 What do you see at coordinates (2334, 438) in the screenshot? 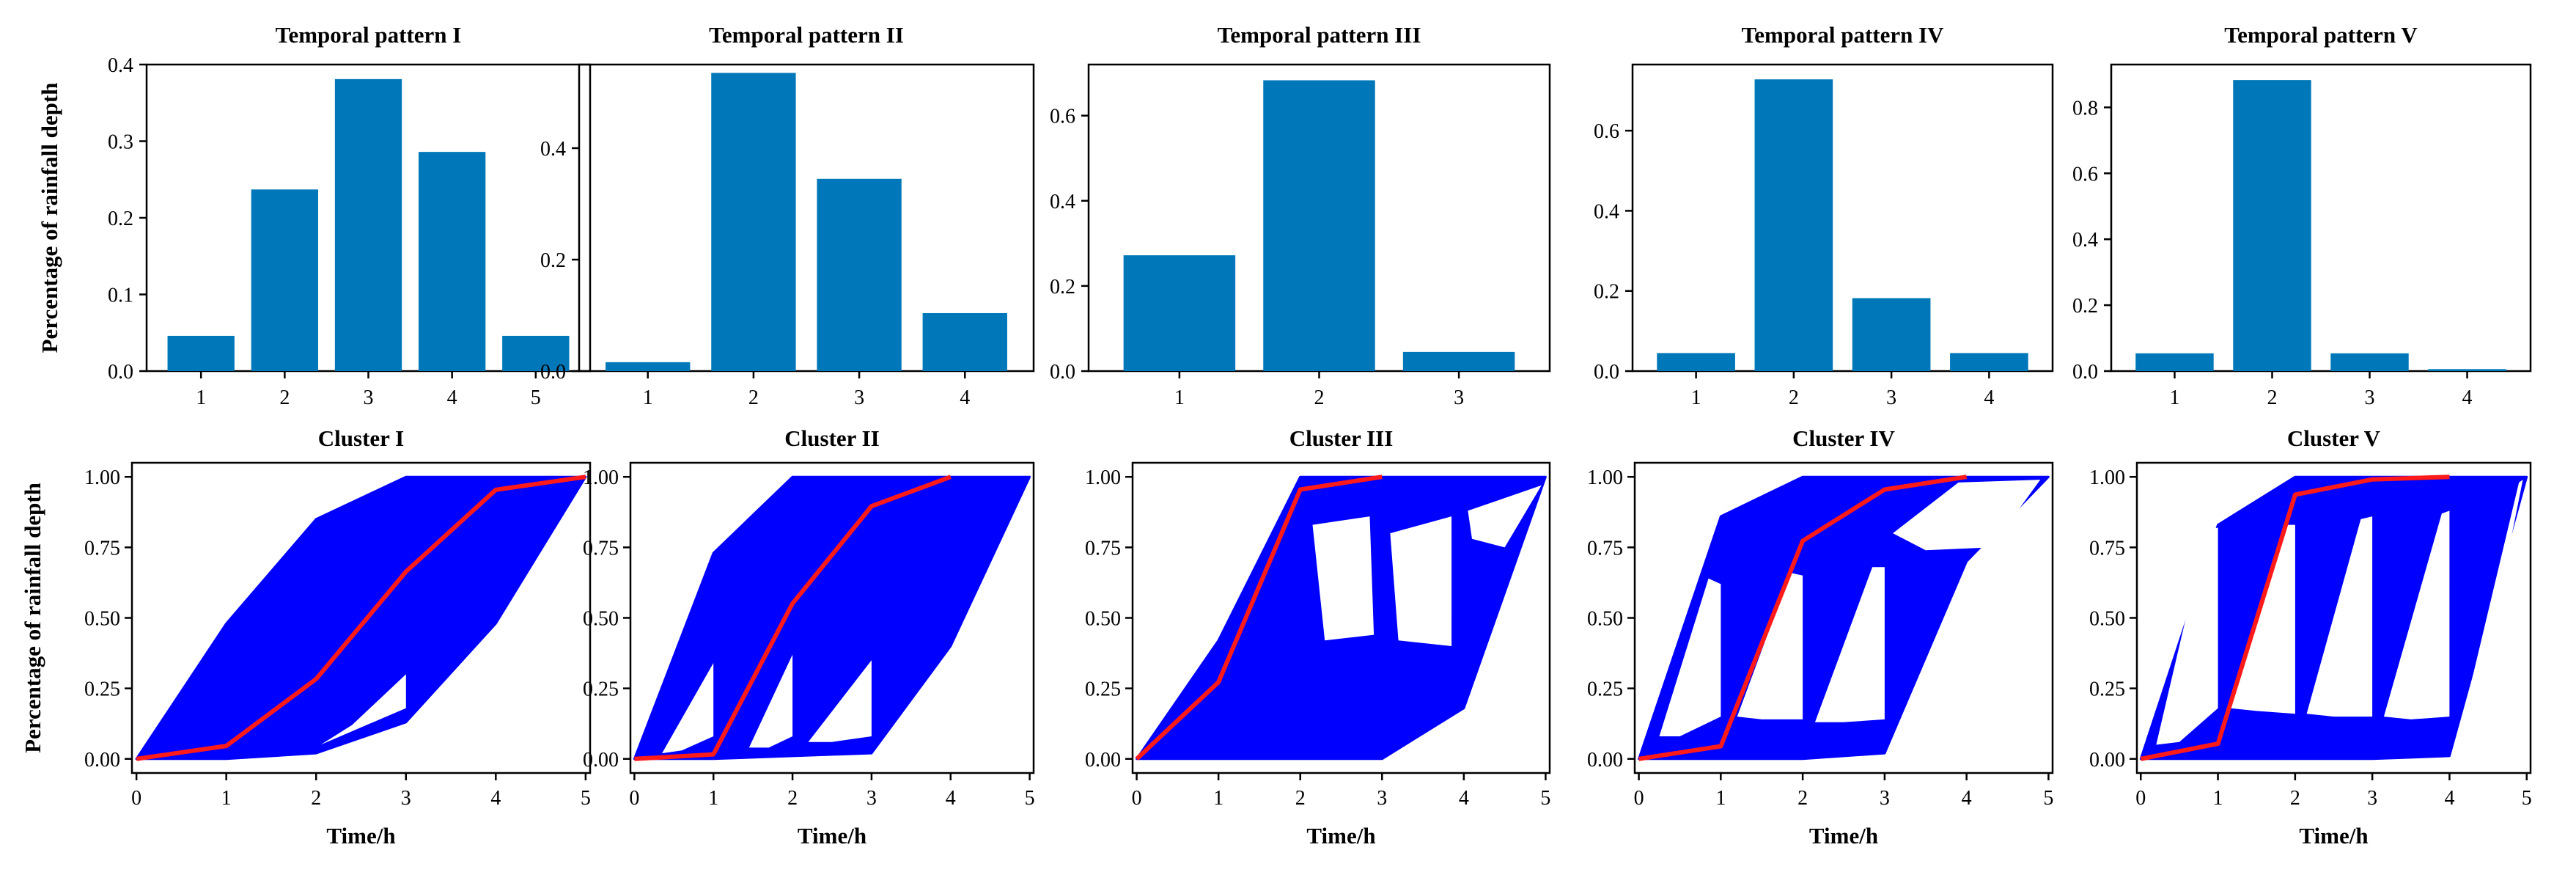
I see `chart-title: Cluster V` at bounding box center [2334, 438].